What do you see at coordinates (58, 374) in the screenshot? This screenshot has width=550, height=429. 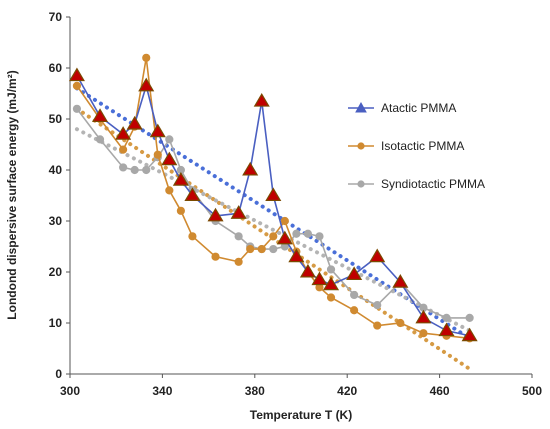 I see `y-tick-label: 0` at bounding box center [58, 374].